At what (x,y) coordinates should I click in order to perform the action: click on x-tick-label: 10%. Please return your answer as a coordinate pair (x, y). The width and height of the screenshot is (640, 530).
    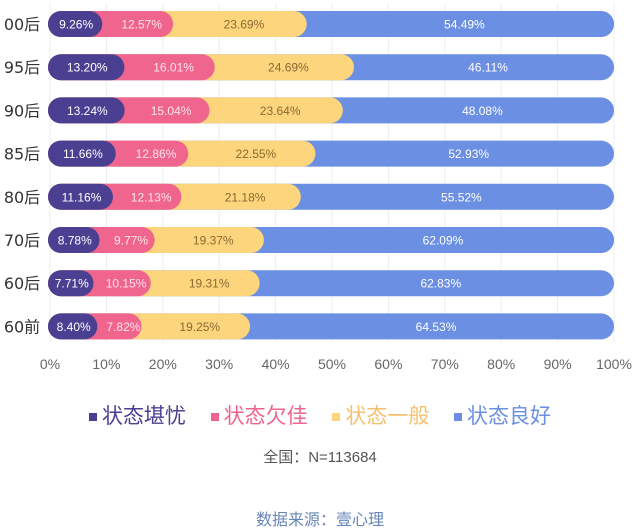
    Looking at the image, I should click on (106, 364).